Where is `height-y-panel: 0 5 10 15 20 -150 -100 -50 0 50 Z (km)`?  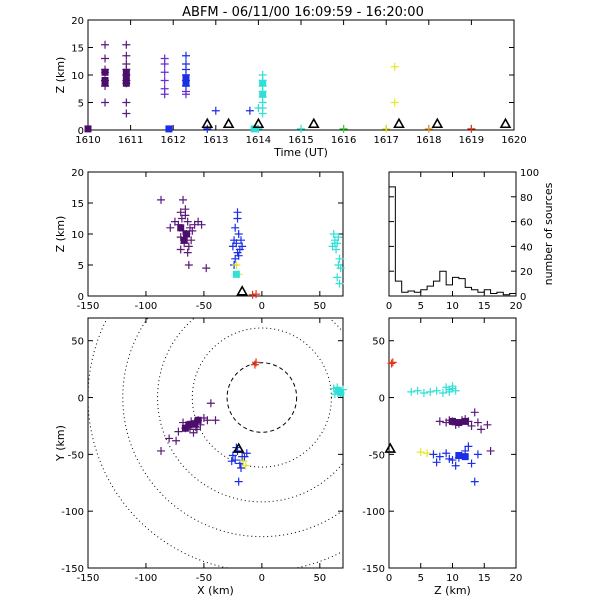 height-y-panel: 0 5 10 15 20 -150 -100 -50 0 50 Z (km) is located at coordinates (442, 457).